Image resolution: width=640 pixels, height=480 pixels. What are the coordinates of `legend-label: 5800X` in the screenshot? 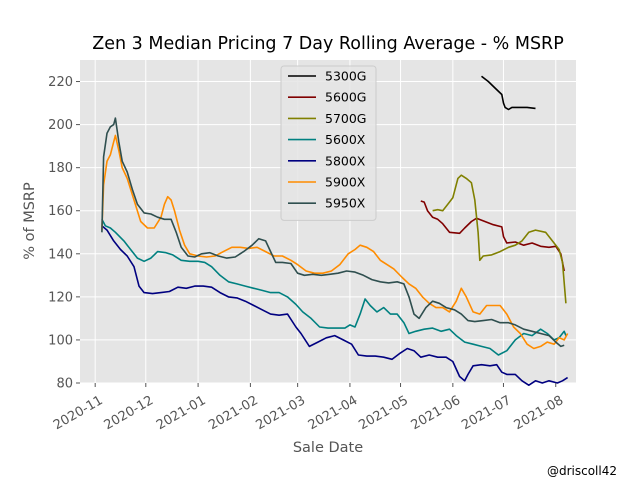 It's located at (345, 160).